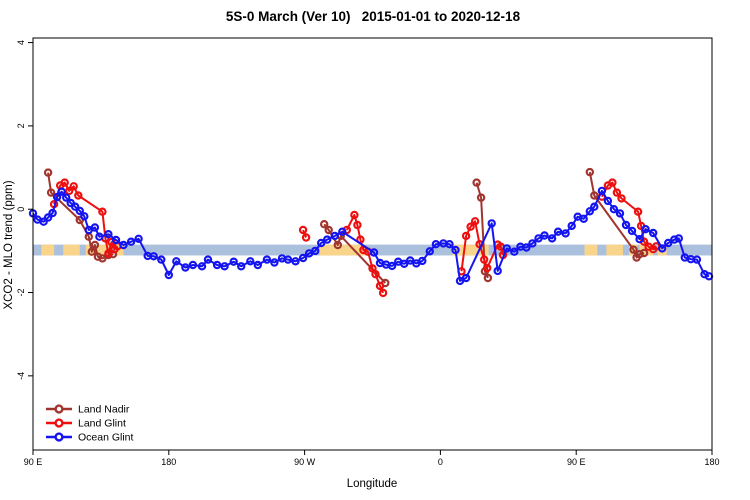 The height and width of the screenshot is (500, 750). What do you see at coordinates (372, 484) in the screenshot?
I see `x-axis-label: Longitude` at bounding box center [372, 484].